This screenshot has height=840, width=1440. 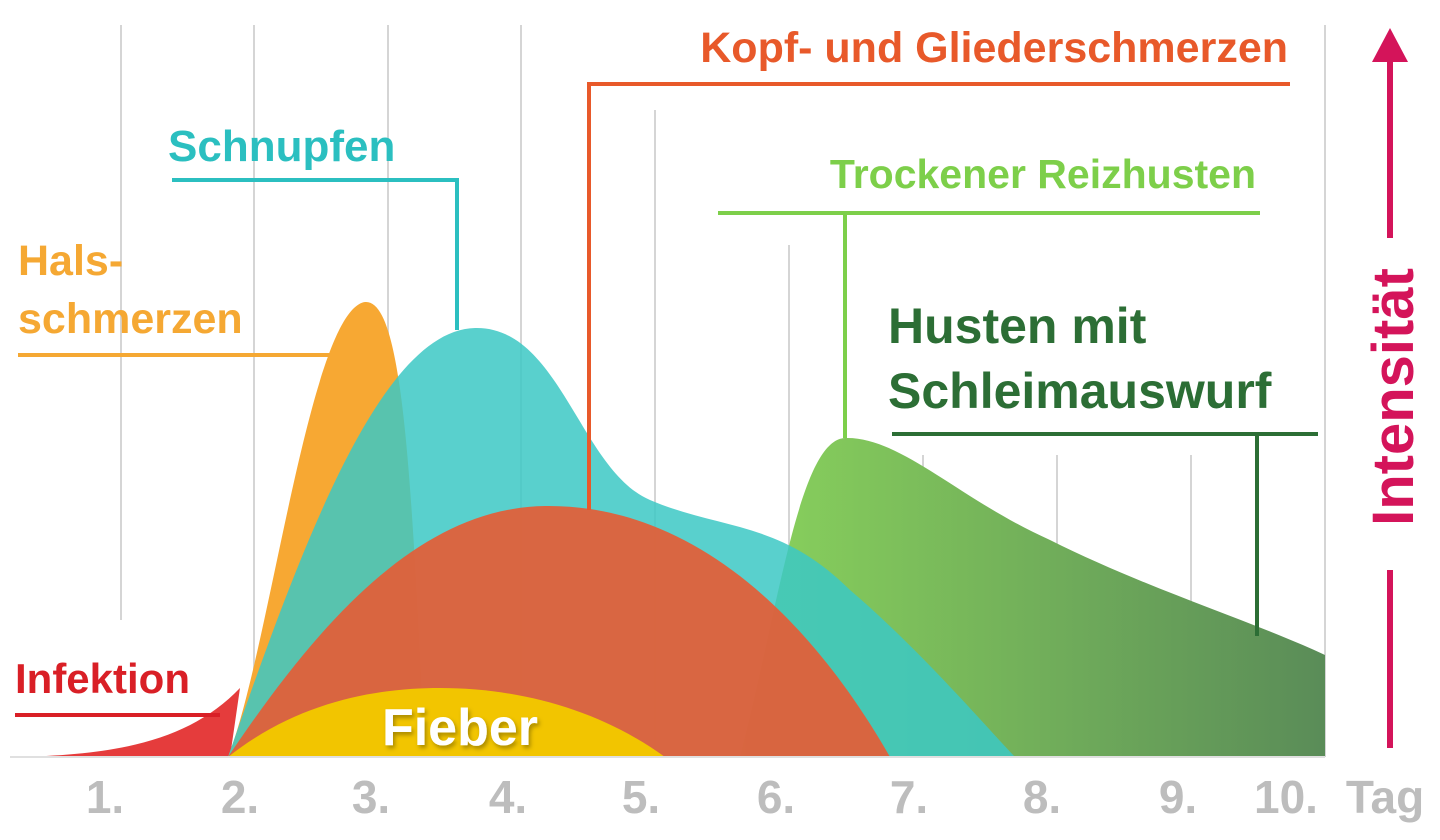 What do you see at coordinates (1043, 174) in the screenshot?
I see `label: Trockener Reizhusten` at bounding box center [1043, 174].